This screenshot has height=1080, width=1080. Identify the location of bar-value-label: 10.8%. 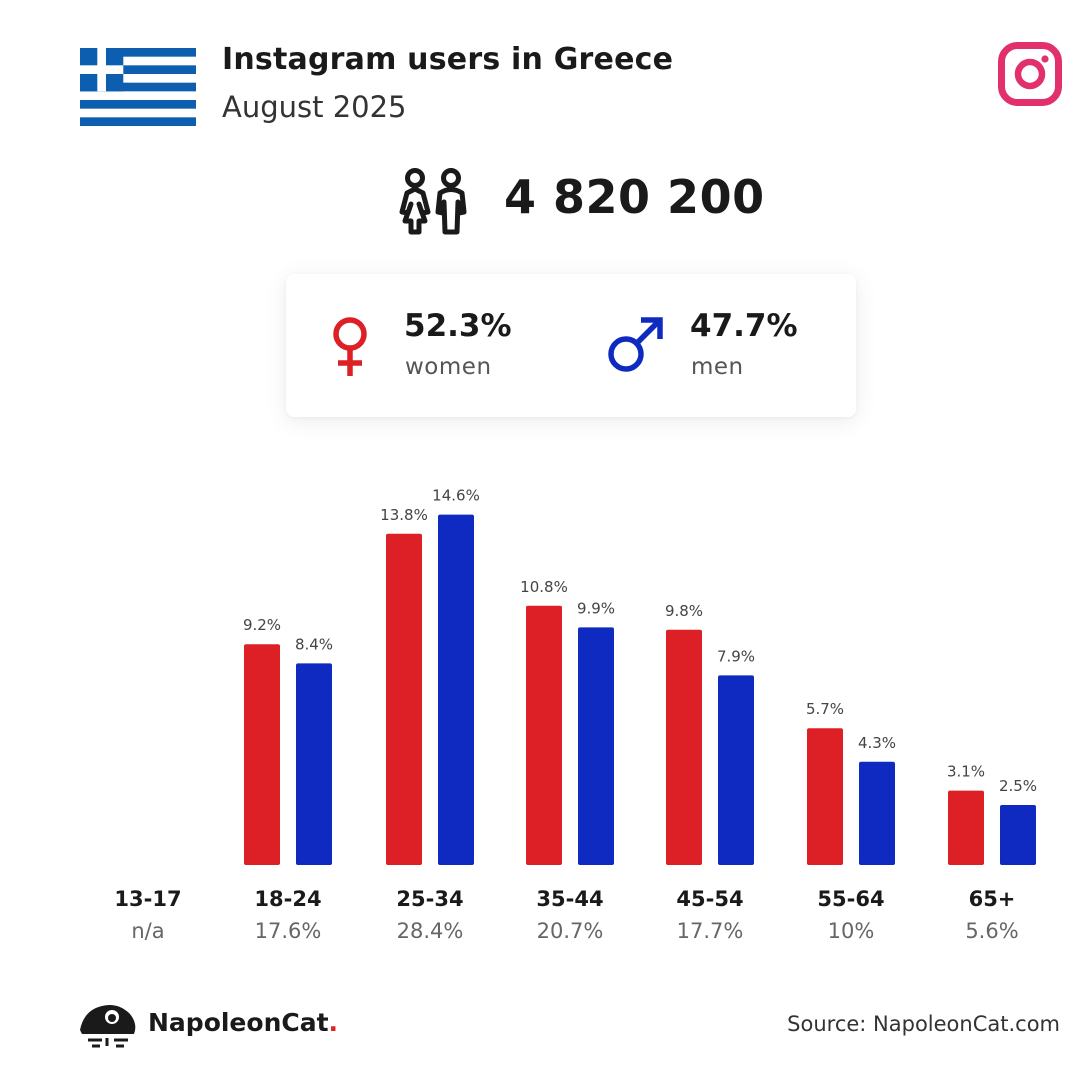
(544, 587).